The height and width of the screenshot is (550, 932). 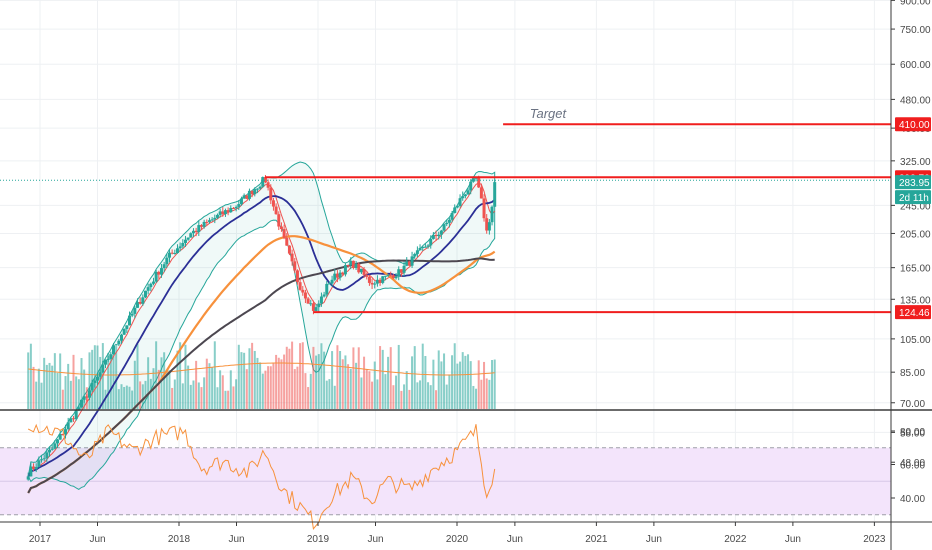 I want to click on time-tick-label: Jun, so click(x=97, y=539).